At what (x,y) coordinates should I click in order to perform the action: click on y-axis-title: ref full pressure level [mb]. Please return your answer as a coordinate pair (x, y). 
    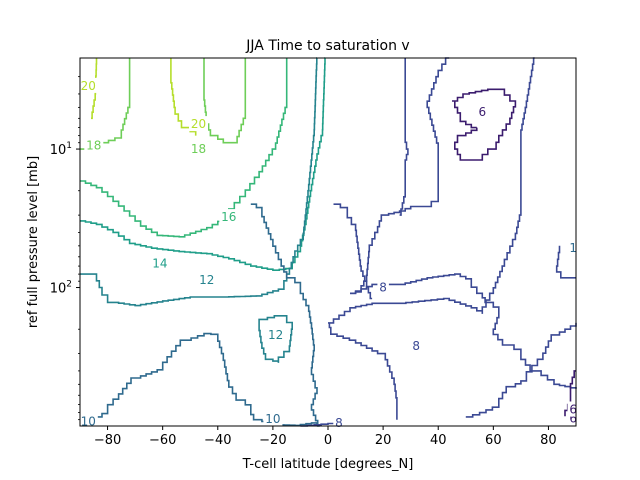
    Looking at the image, I should click on (33, 242).